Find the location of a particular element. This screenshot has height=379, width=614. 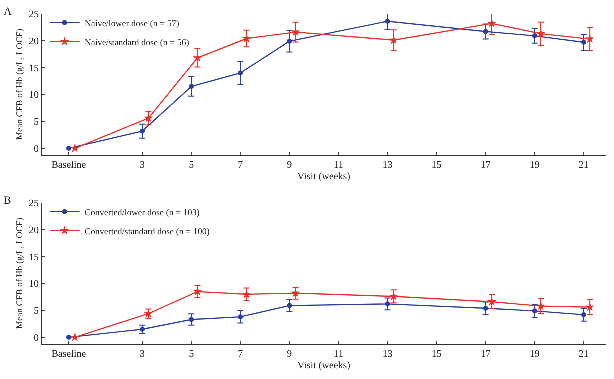

legend-label: Naive/standard dose (n = 56) is located at coordinates (137, 42).